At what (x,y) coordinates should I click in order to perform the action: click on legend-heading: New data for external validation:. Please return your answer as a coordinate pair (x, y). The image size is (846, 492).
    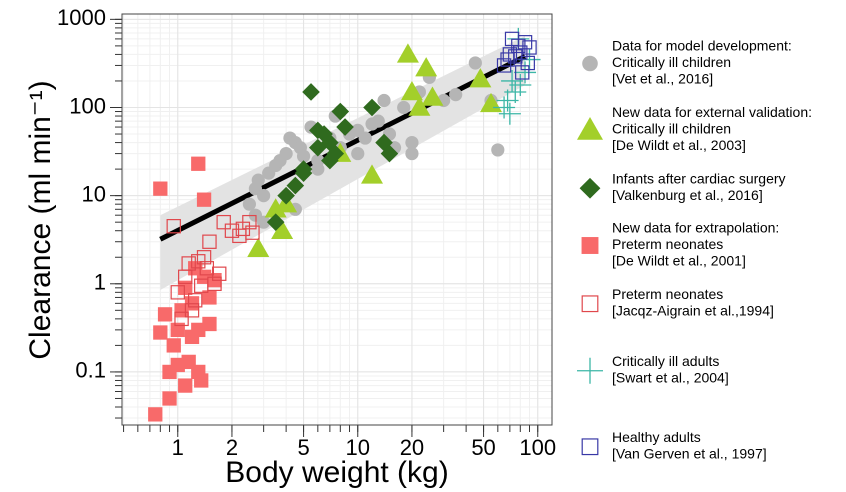
    Looking at the image, I should click on (712, 112).